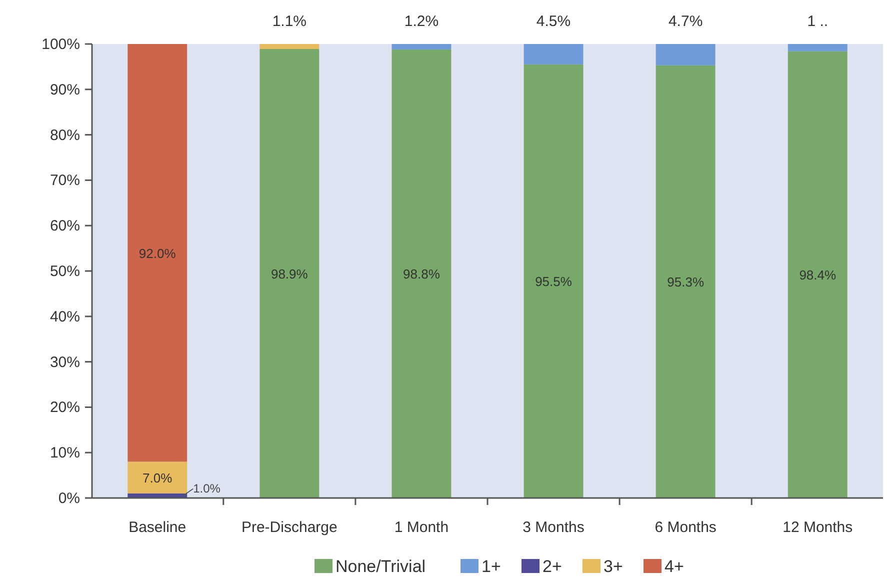 Image resolution: width=887 pixels, height=586 pixels. What do you see at coordinates (381, 566) in the screenshot?
I see `legend-label: None/Trivial` at bounding box center [381, 566].